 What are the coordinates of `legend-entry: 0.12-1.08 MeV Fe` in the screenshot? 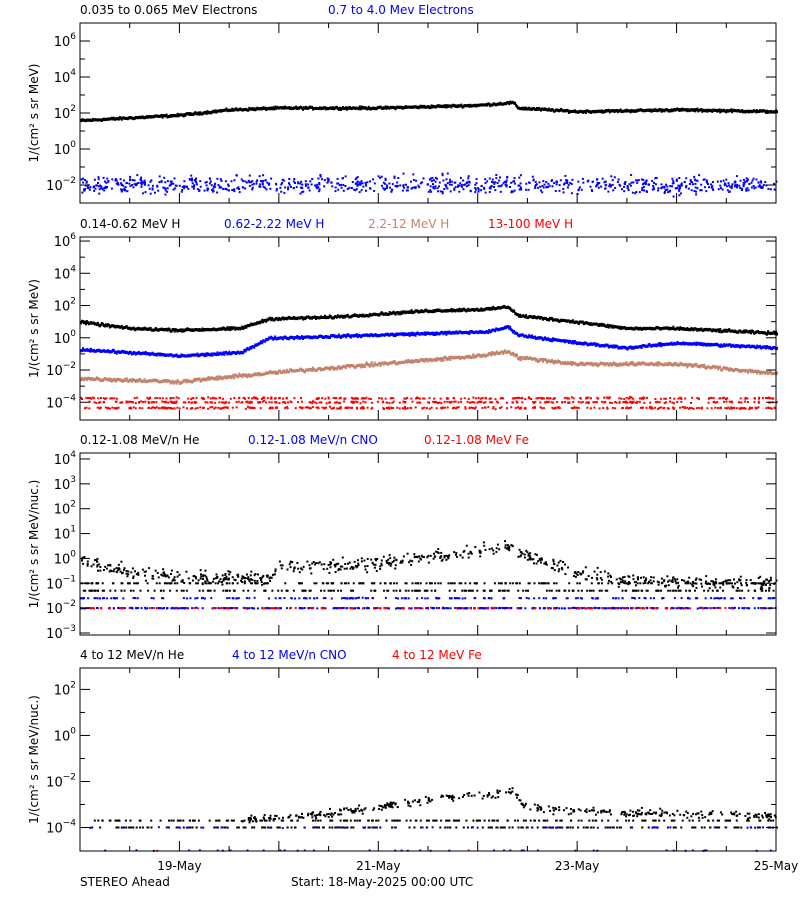 It's located at (476, 440).